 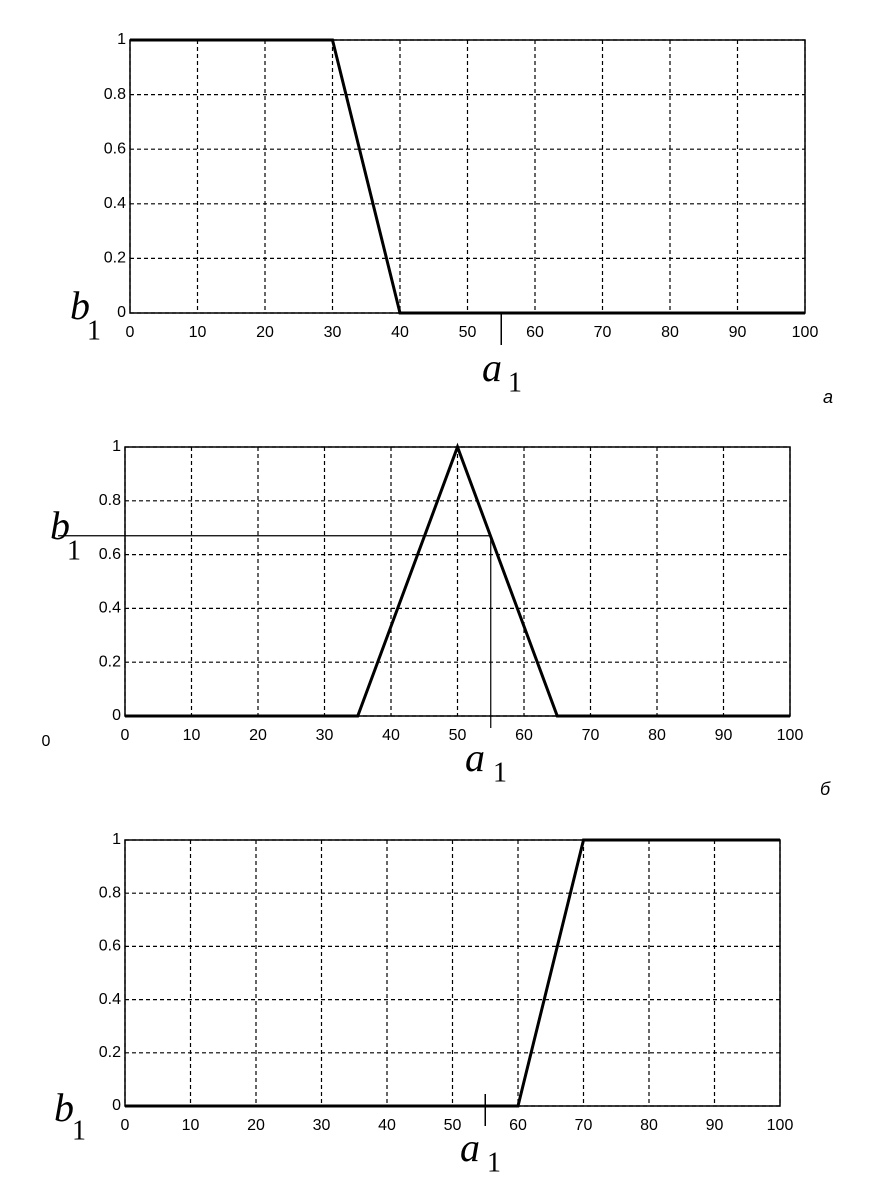 I want to click on annotation: 0, so click(x=46, y=741).